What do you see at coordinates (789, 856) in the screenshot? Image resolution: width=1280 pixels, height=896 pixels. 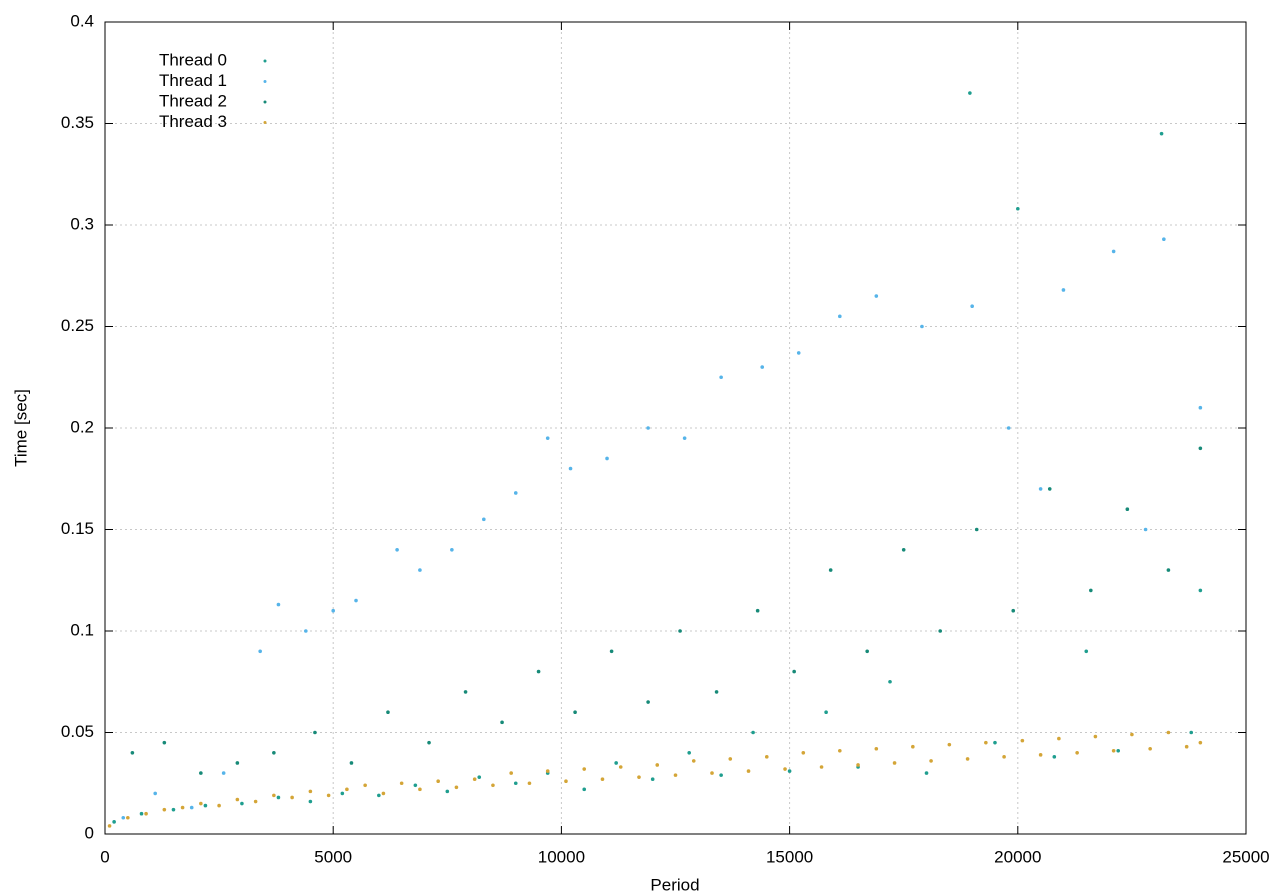 I see `x-tick-label: 15000` at bounding box center [789, 856].